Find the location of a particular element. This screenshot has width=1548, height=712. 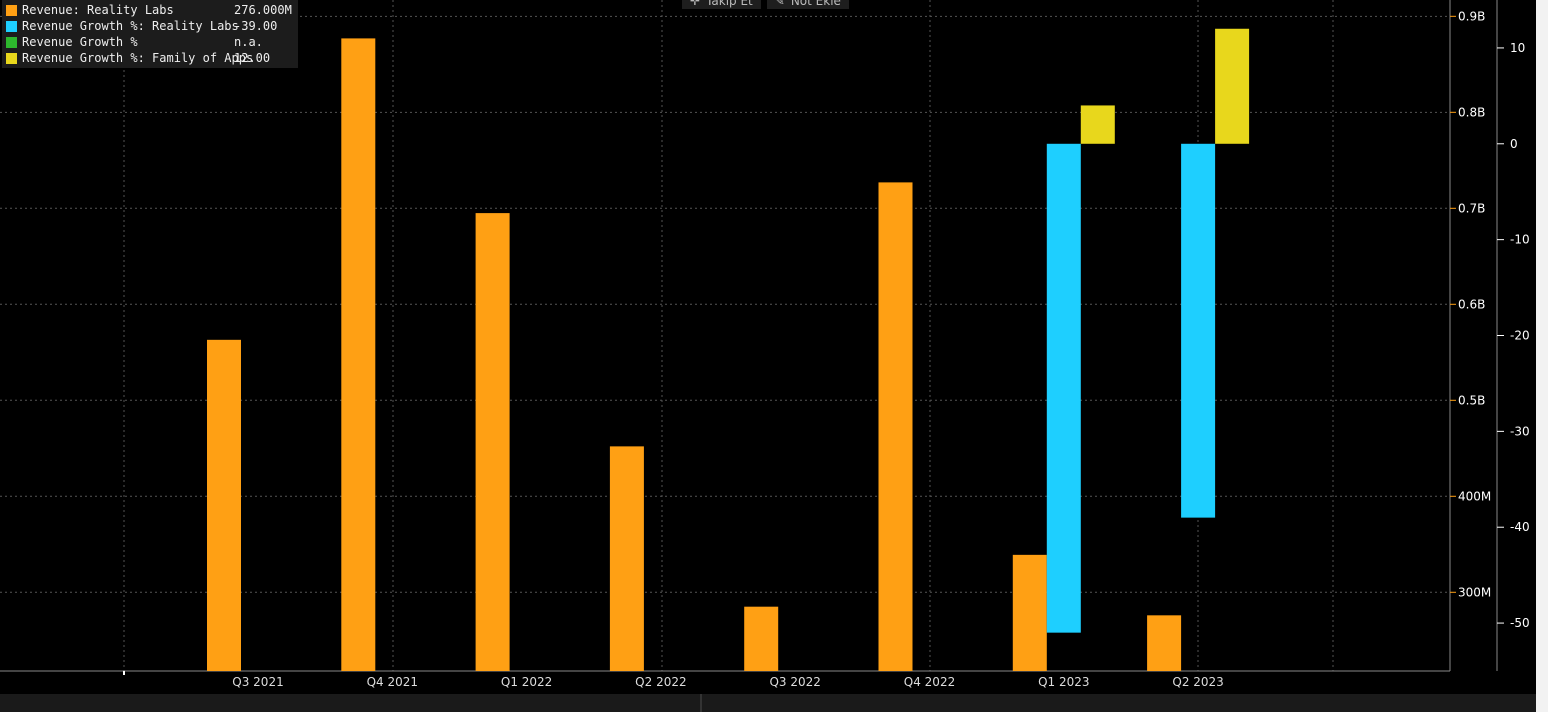

y-tick-label: 300M is located at coordinates (1474, 592).